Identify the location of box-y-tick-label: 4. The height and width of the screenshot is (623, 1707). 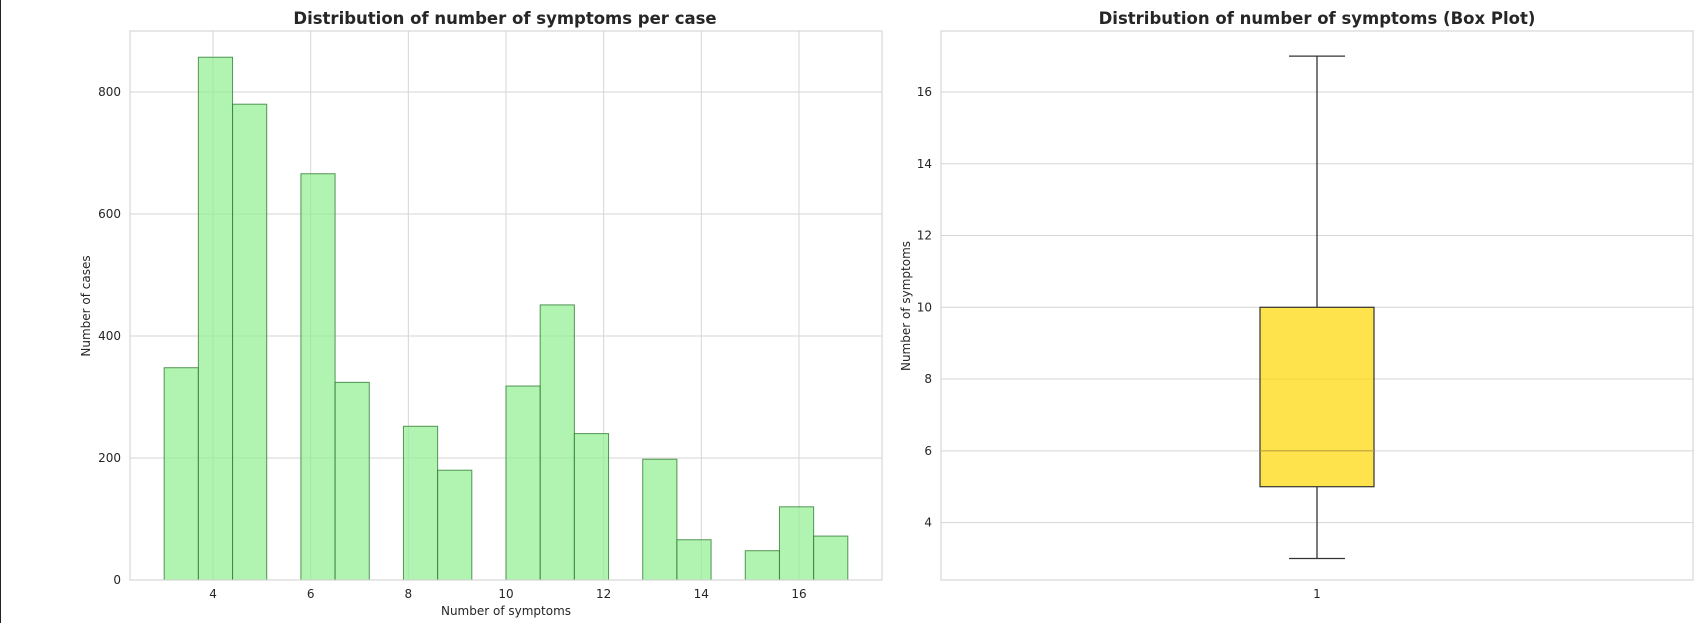
(928, 523).